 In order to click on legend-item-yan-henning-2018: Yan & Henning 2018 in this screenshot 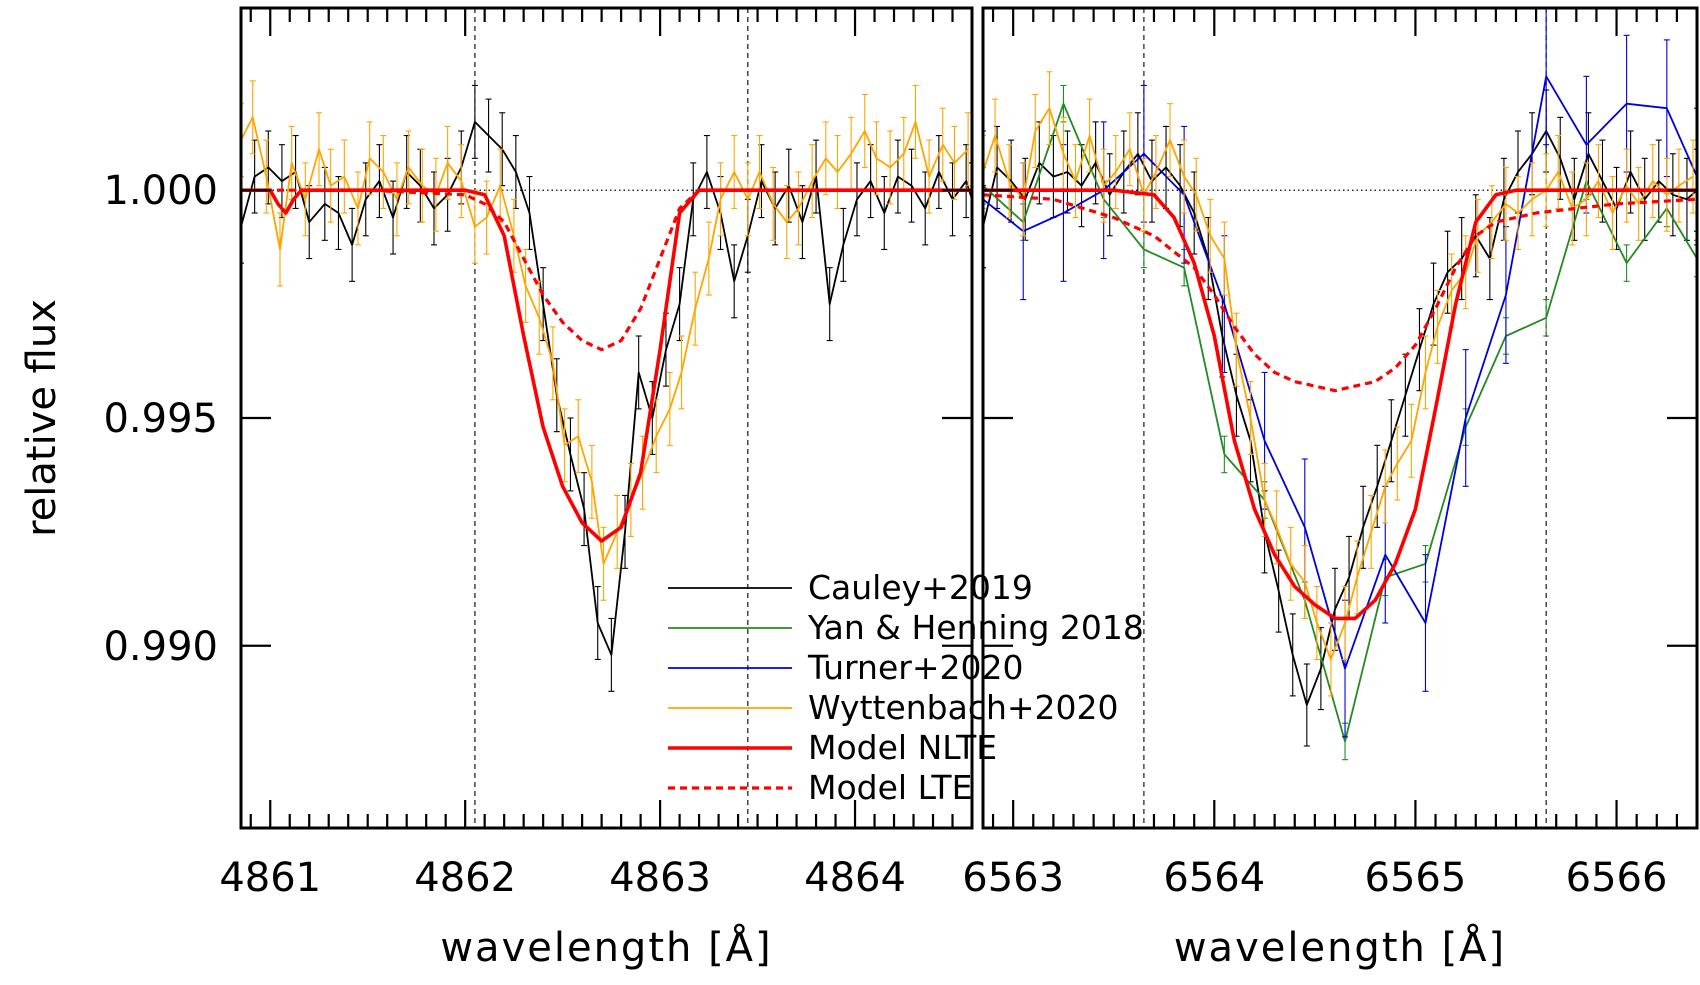, I will do `click(906, 627)`.